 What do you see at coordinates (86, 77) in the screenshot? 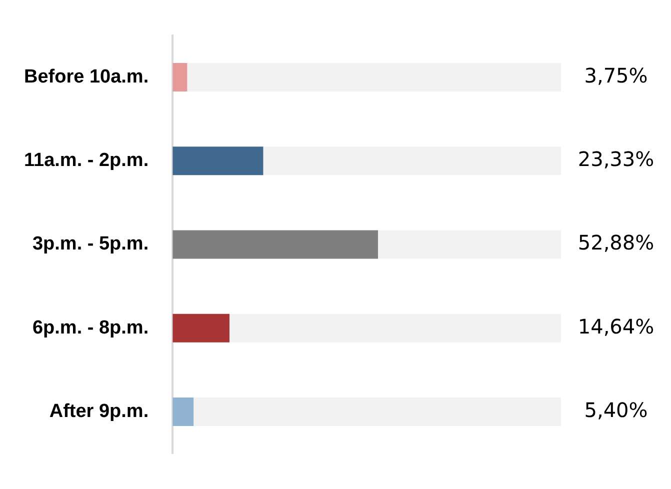
I see `y-tick-label: Before 10a.m.` at bounding box center [86, 77].